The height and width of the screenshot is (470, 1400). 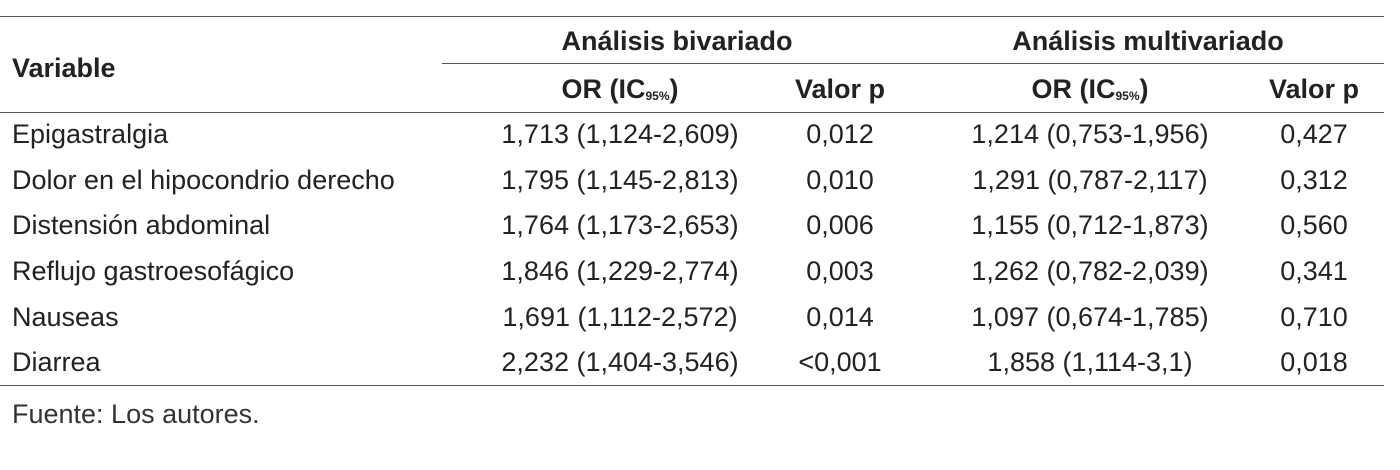 What do you see at coordinates (56, 362) in the screenshot?
I see `table-row-variable: Diarrea` at bounding box center [56, 362].